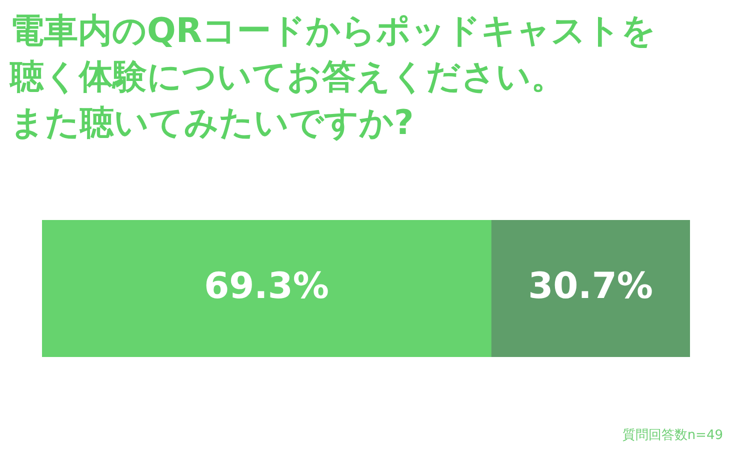  Describe the element at coordinates (266, 286) in the screenshot. I see `data-label: 69.3%` at that location.